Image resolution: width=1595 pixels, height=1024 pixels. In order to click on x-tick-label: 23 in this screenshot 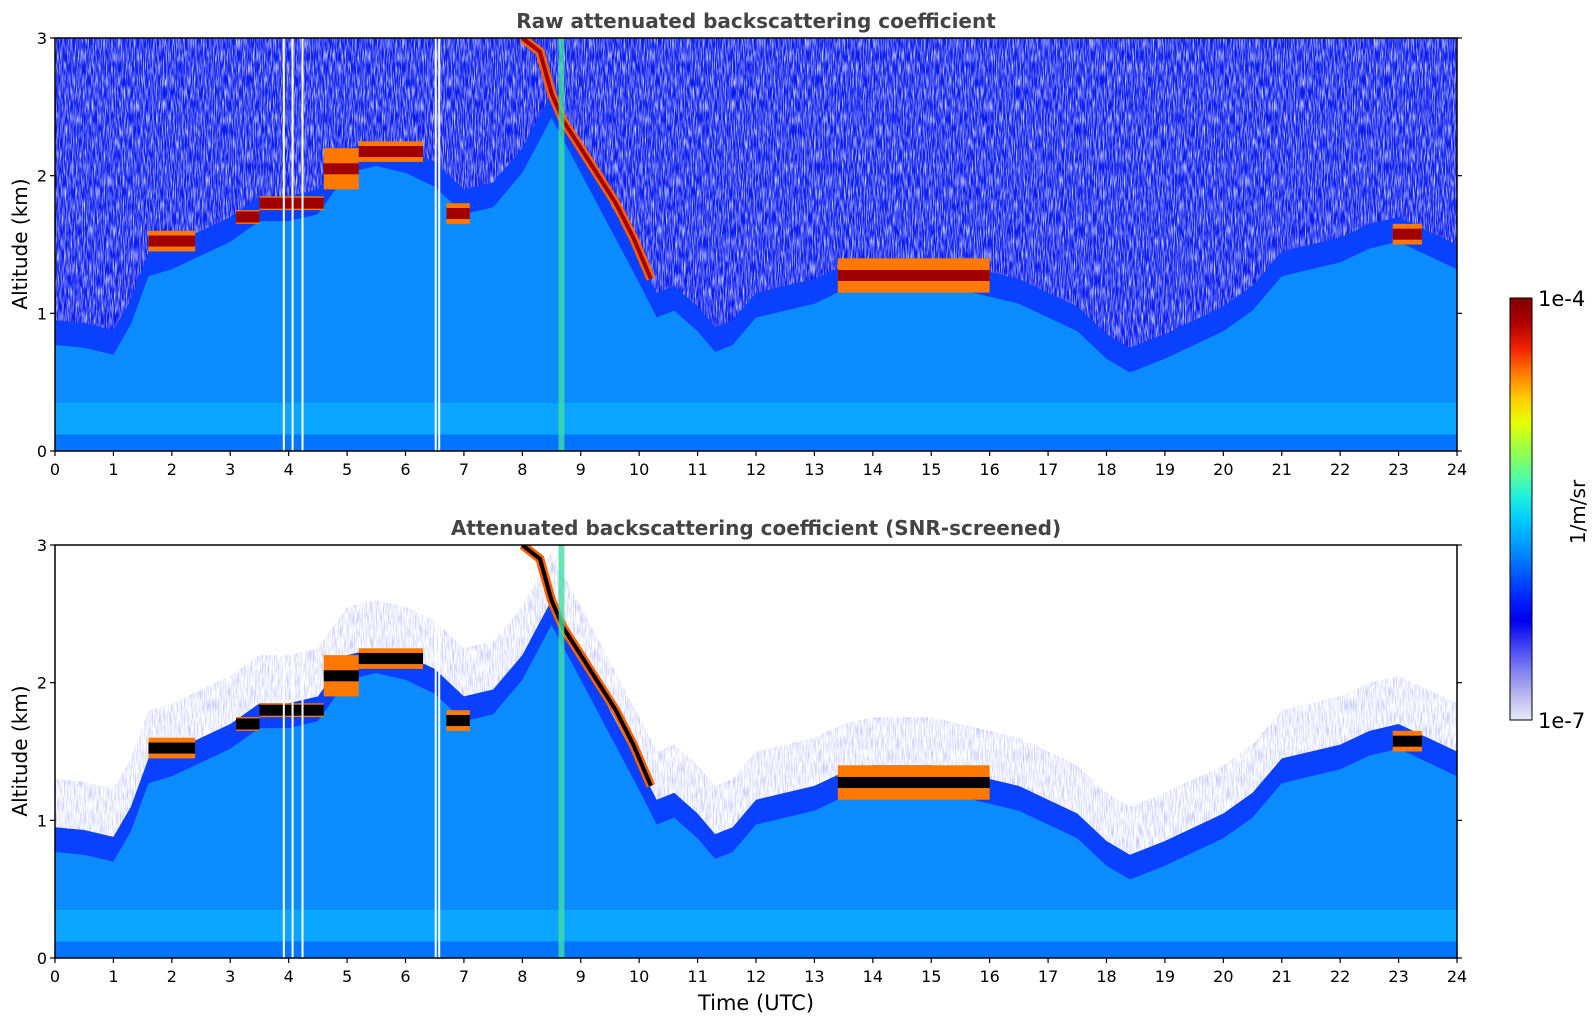, I will do `click(1398, 469)`.